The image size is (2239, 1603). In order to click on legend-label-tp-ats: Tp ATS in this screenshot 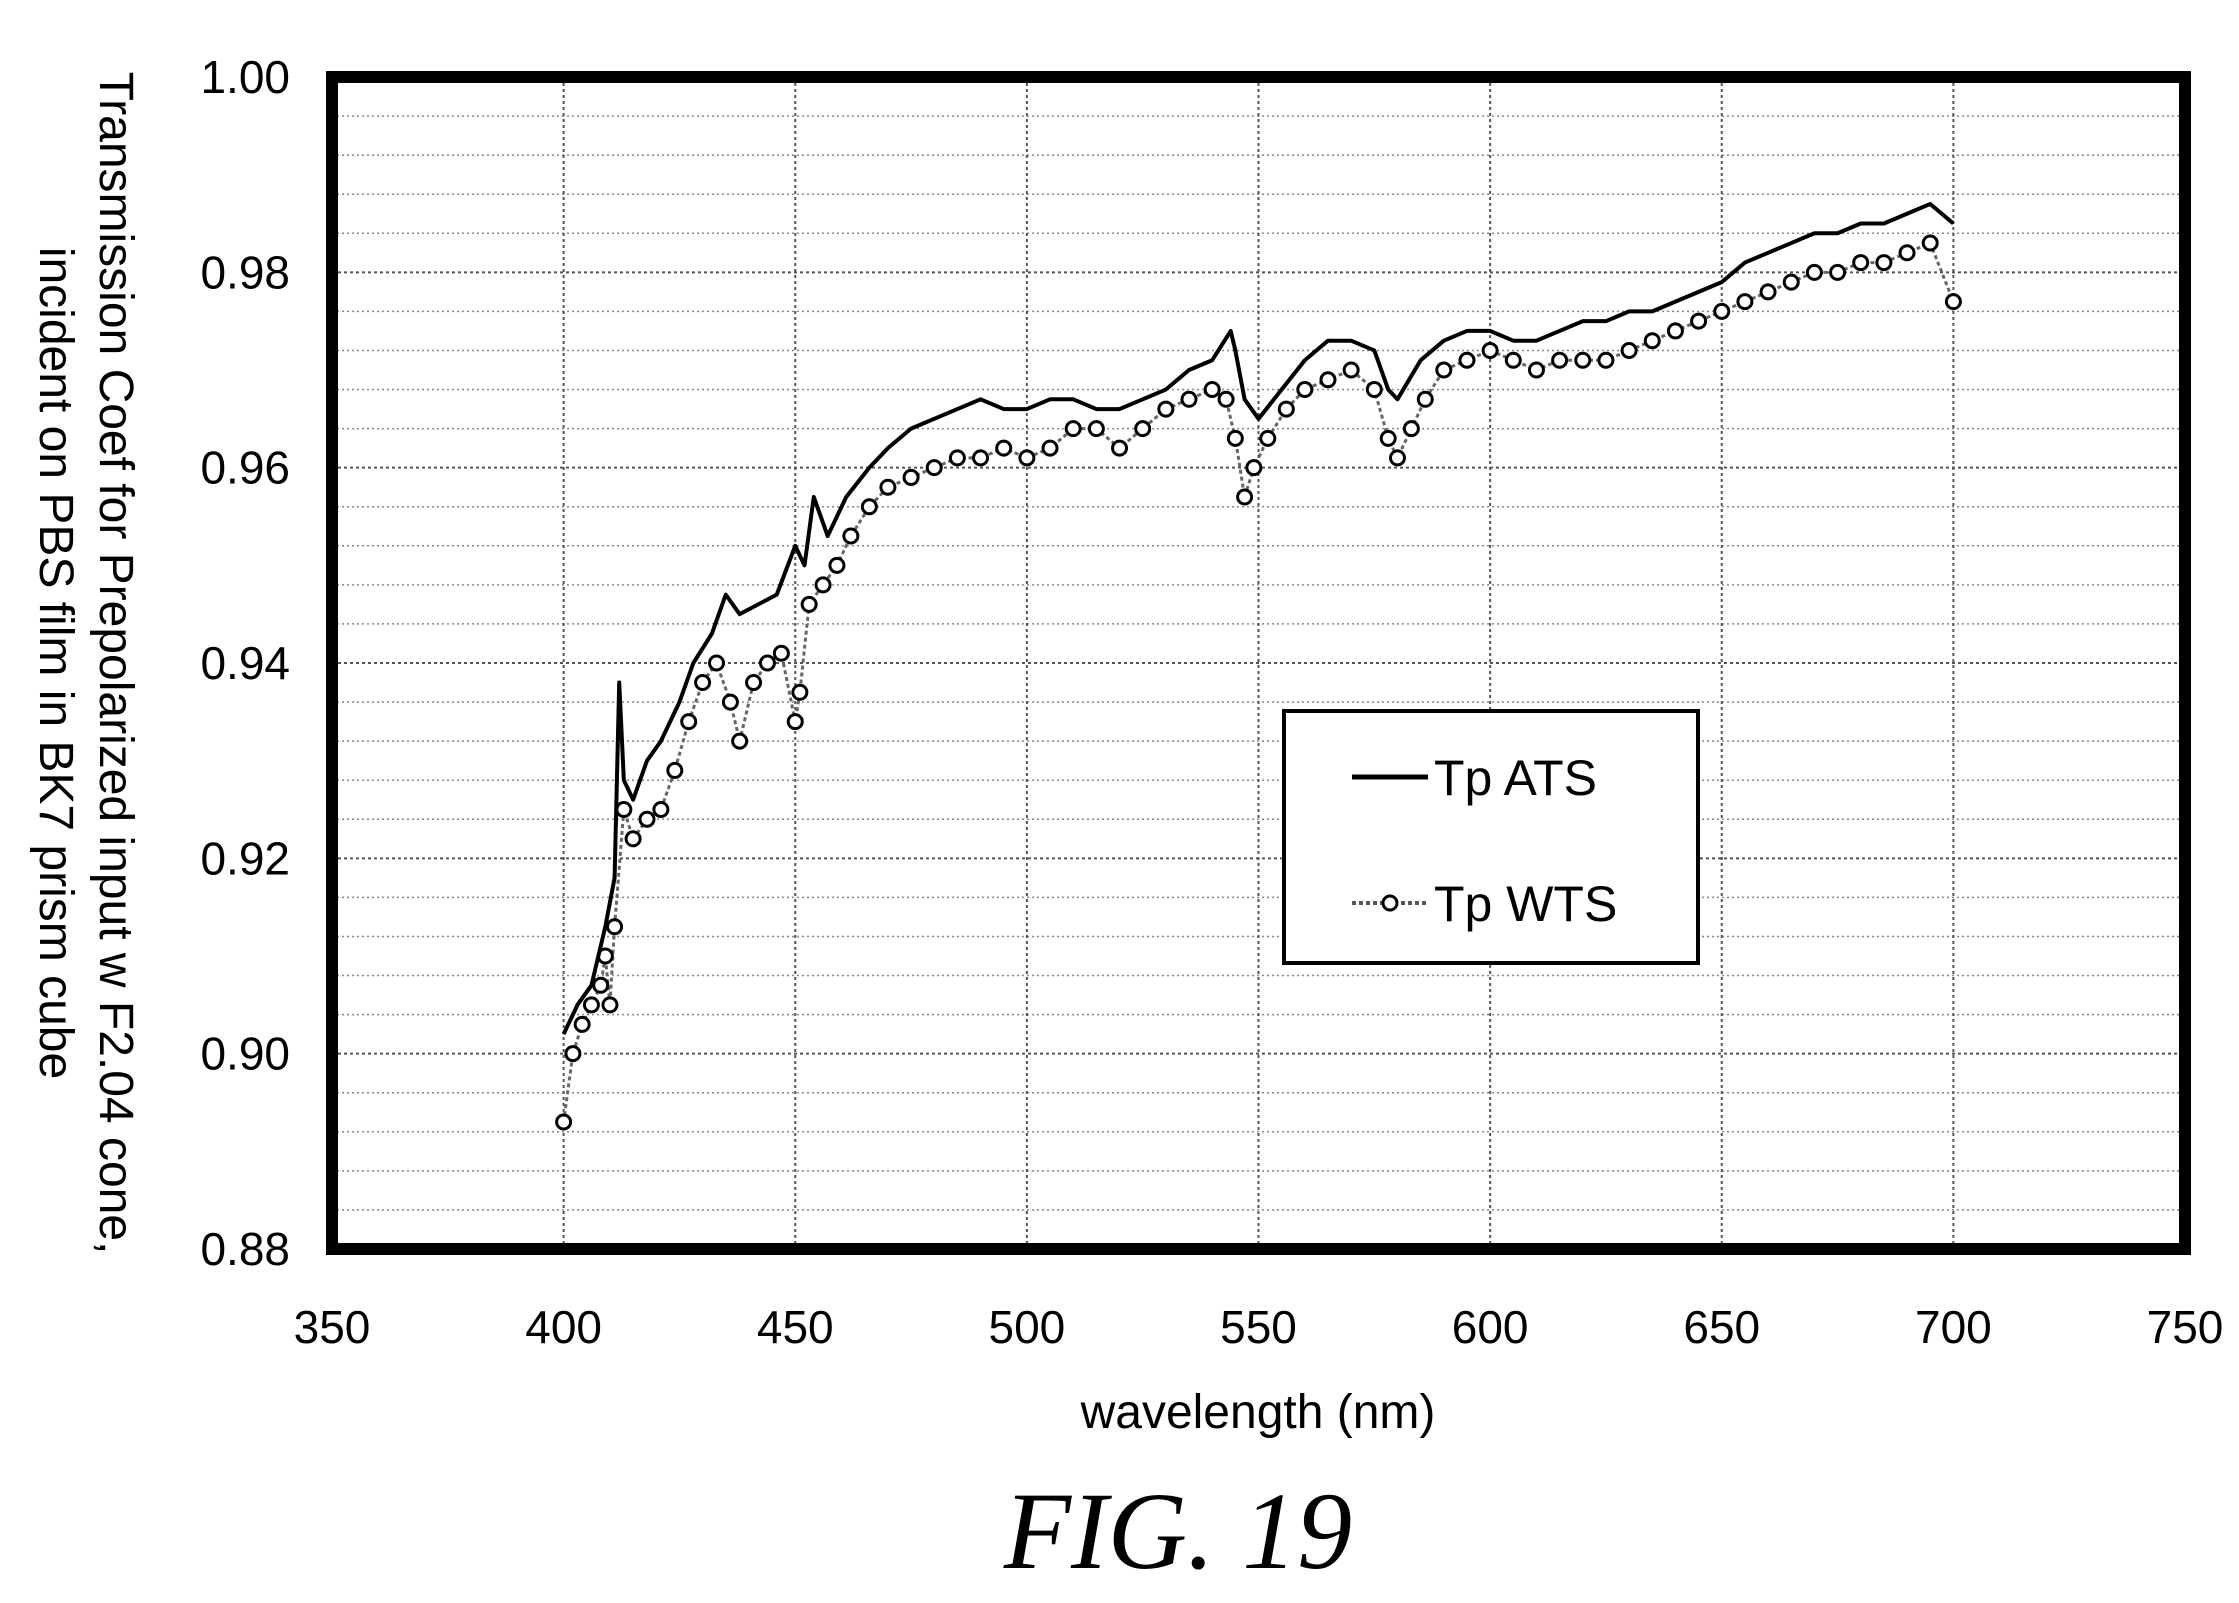, I will do `click(1515, 778)`.